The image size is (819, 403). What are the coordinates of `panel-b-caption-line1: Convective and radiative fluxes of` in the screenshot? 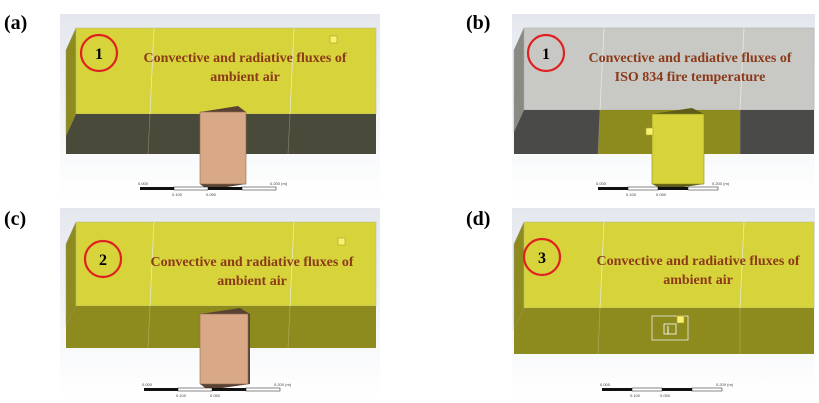 It's located at (690, 58).